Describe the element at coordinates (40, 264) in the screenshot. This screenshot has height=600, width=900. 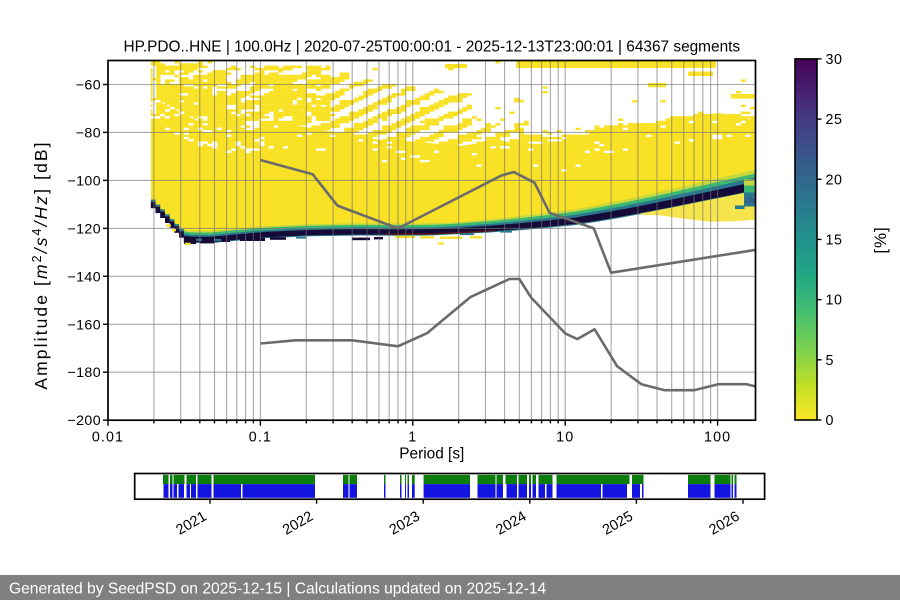
I see `svg-text: Amplitude [m2/s4/Hz] [dB]` at that location.